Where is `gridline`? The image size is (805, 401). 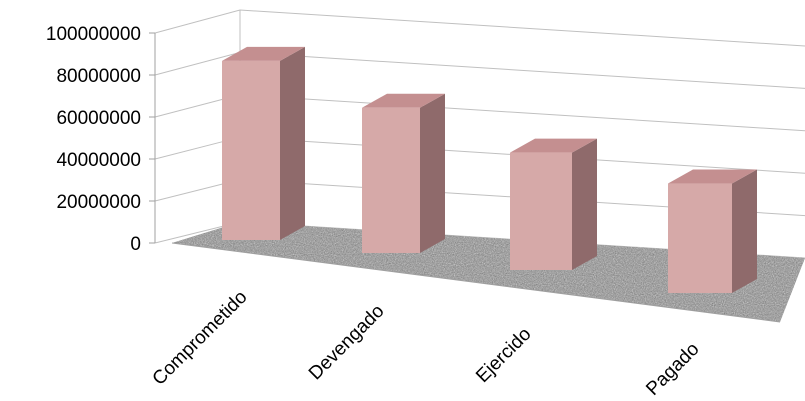 gridline is located at coordinates (479, 28).